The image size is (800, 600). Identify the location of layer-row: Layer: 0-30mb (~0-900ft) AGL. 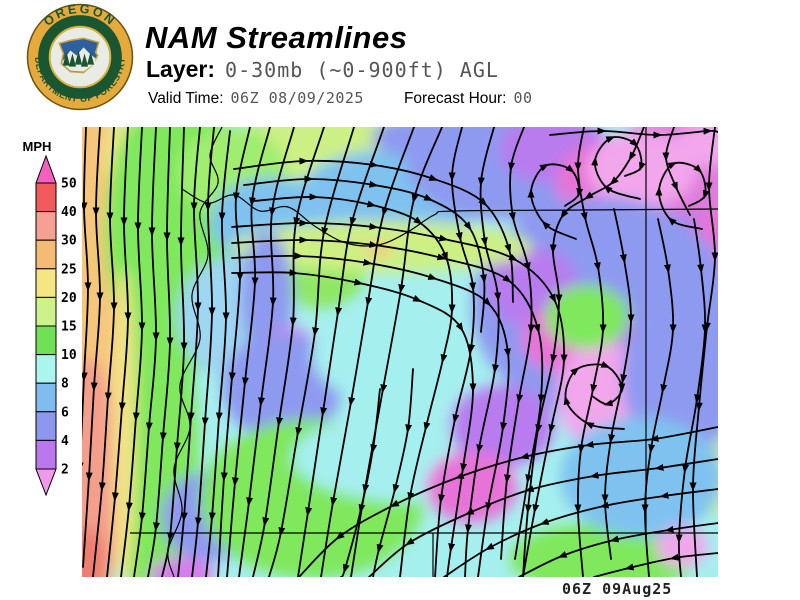
(322, 69).